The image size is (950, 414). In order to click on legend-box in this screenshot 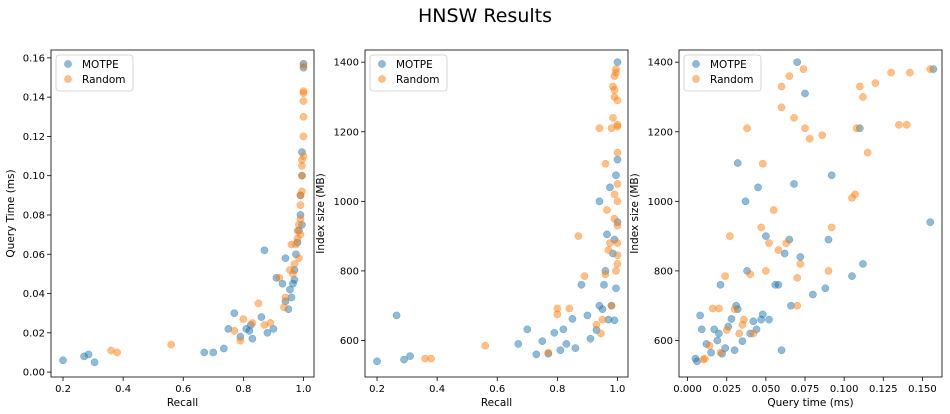, I will do `click(408, 73)`.